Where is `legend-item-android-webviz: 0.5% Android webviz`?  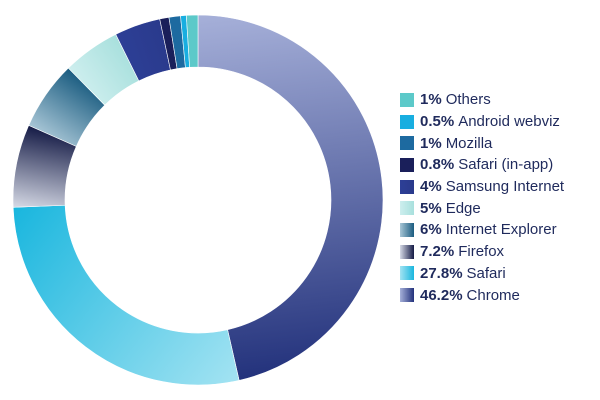
legend-item-android-webviz: 0.5% Android webviz is located at coordinates (499, 122).